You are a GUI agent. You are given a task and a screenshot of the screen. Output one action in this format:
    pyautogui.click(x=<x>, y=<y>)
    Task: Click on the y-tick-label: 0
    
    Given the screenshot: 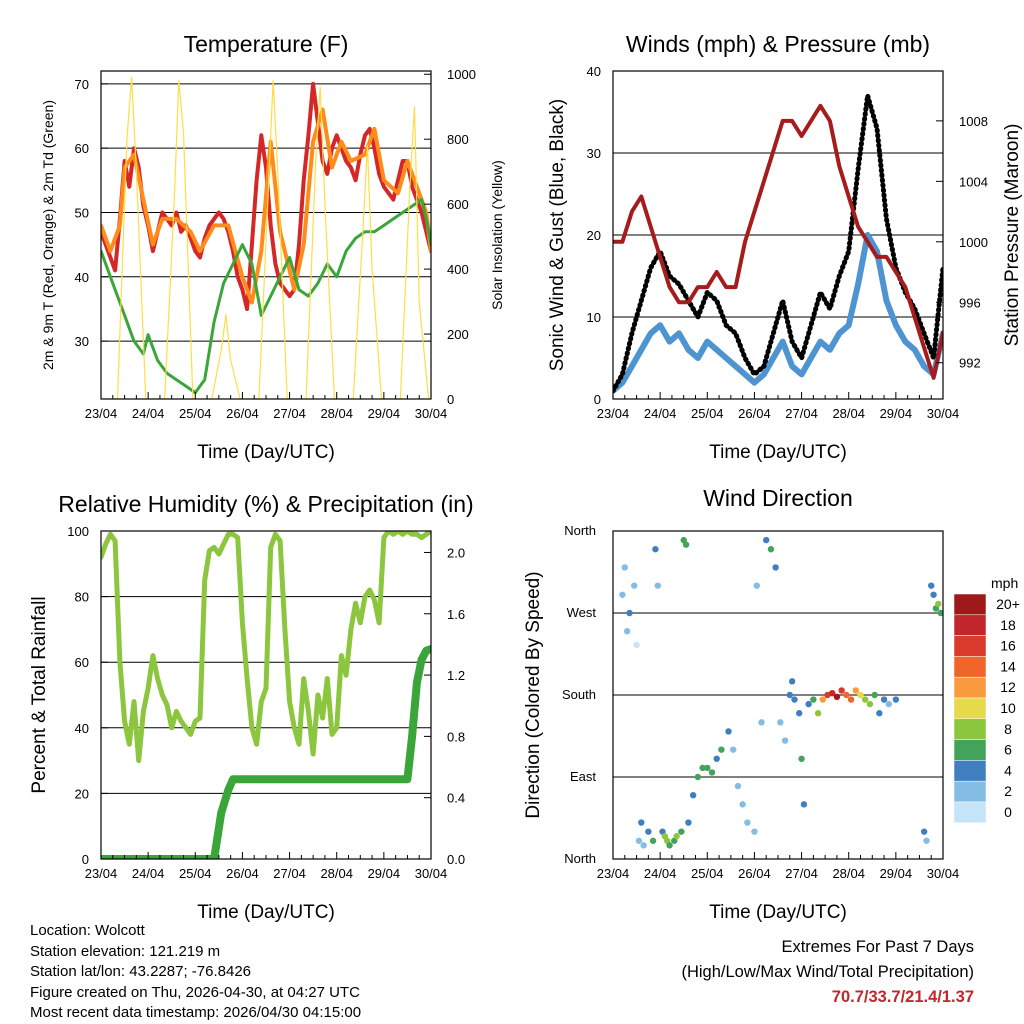 What is the action you would take?
    pyautogui.click(x=597, y=399)
    